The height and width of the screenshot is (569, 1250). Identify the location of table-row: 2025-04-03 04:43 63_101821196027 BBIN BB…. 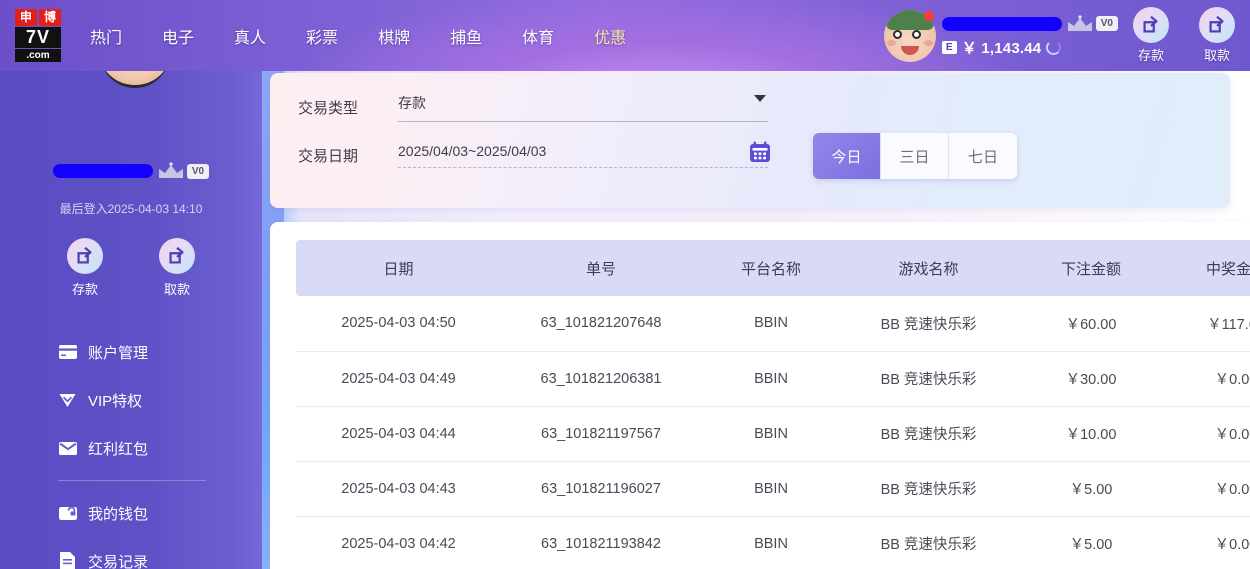
(773, 489).